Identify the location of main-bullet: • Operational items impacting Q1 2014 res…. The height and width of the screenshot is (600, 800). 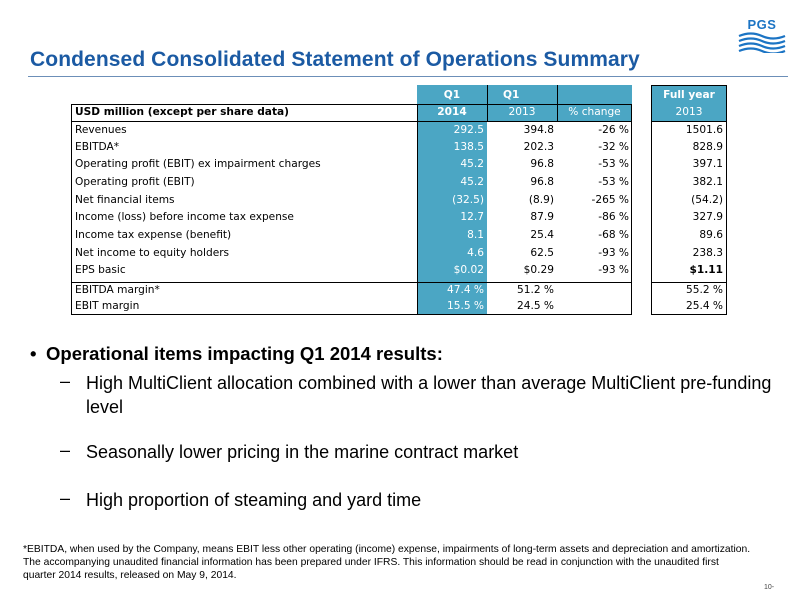
(236, 354).